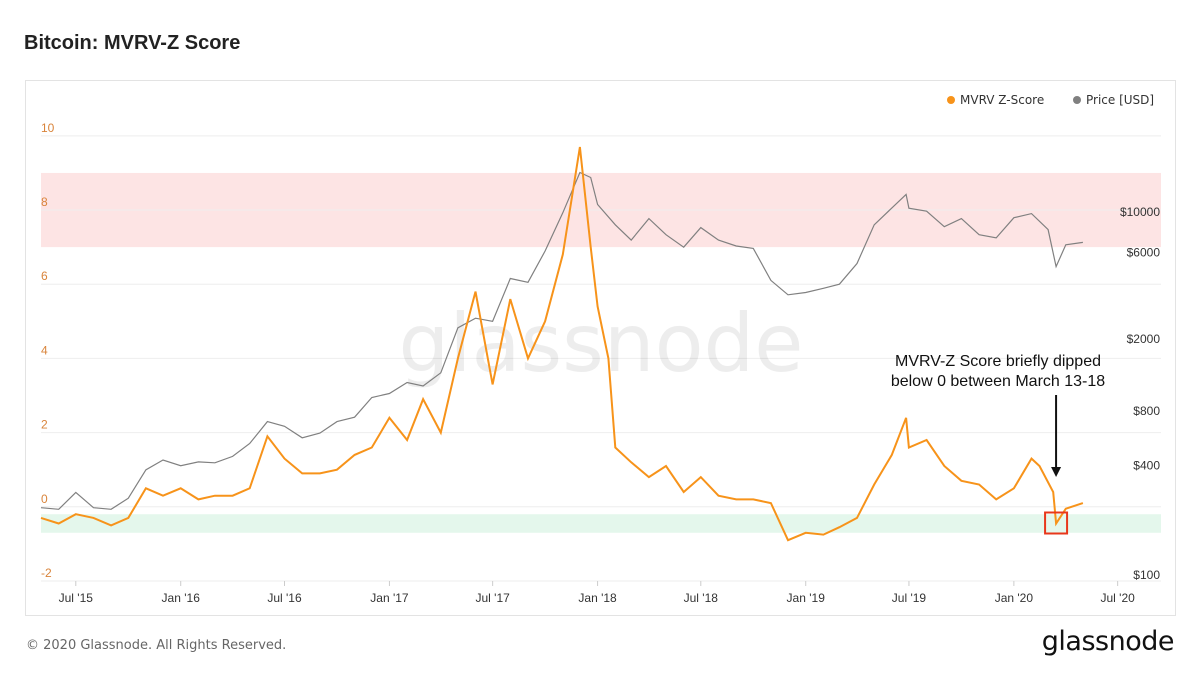 This screenshot has width=1200, height=675. Describe the element at coordinates (44, 425) in the screenshot. I see `y-left-tick-label: 2` at that location.